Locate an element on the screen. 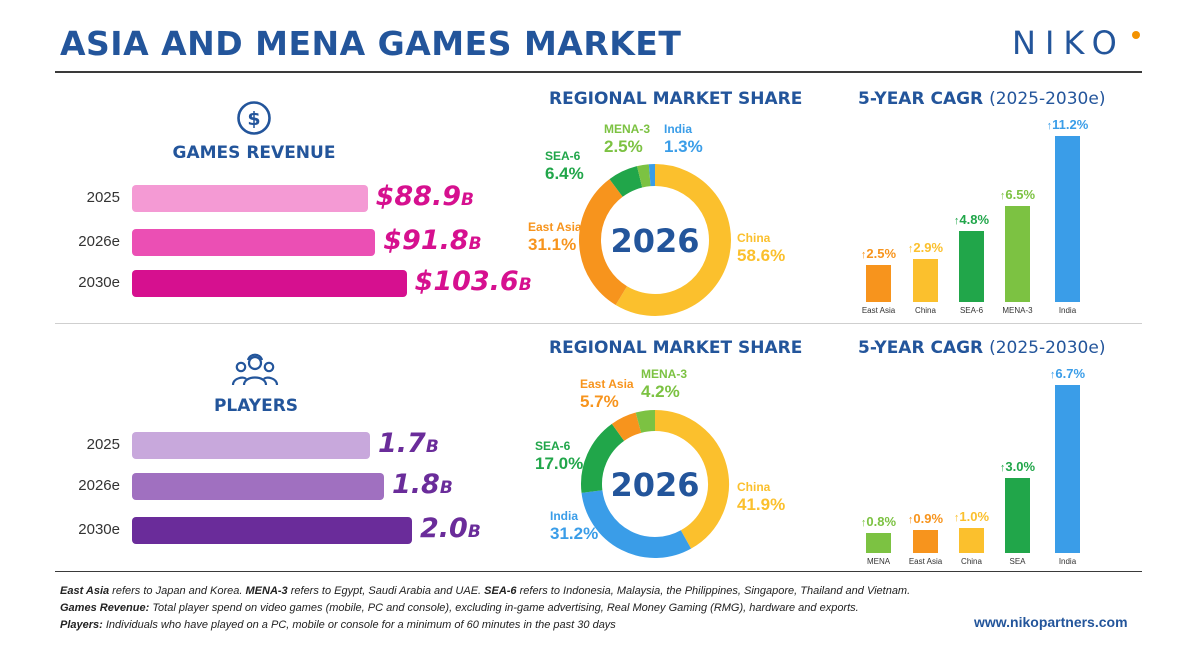 The width and height of the screenshot is (1200, 645). cagr-value-label: ↑6.7% is located at coordinates (1068, 373).